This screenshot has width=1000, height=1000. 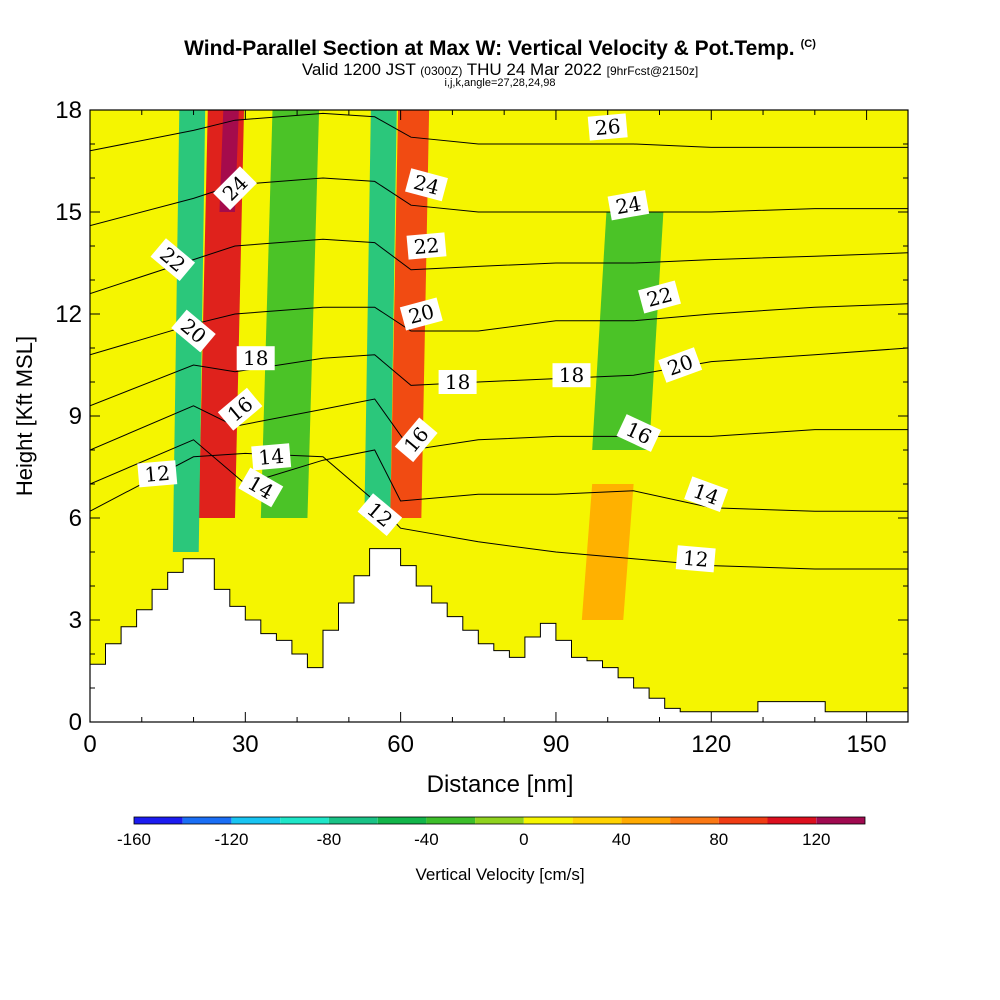 I want to click on contour-label-0: 12, so click(x=157, y=474).